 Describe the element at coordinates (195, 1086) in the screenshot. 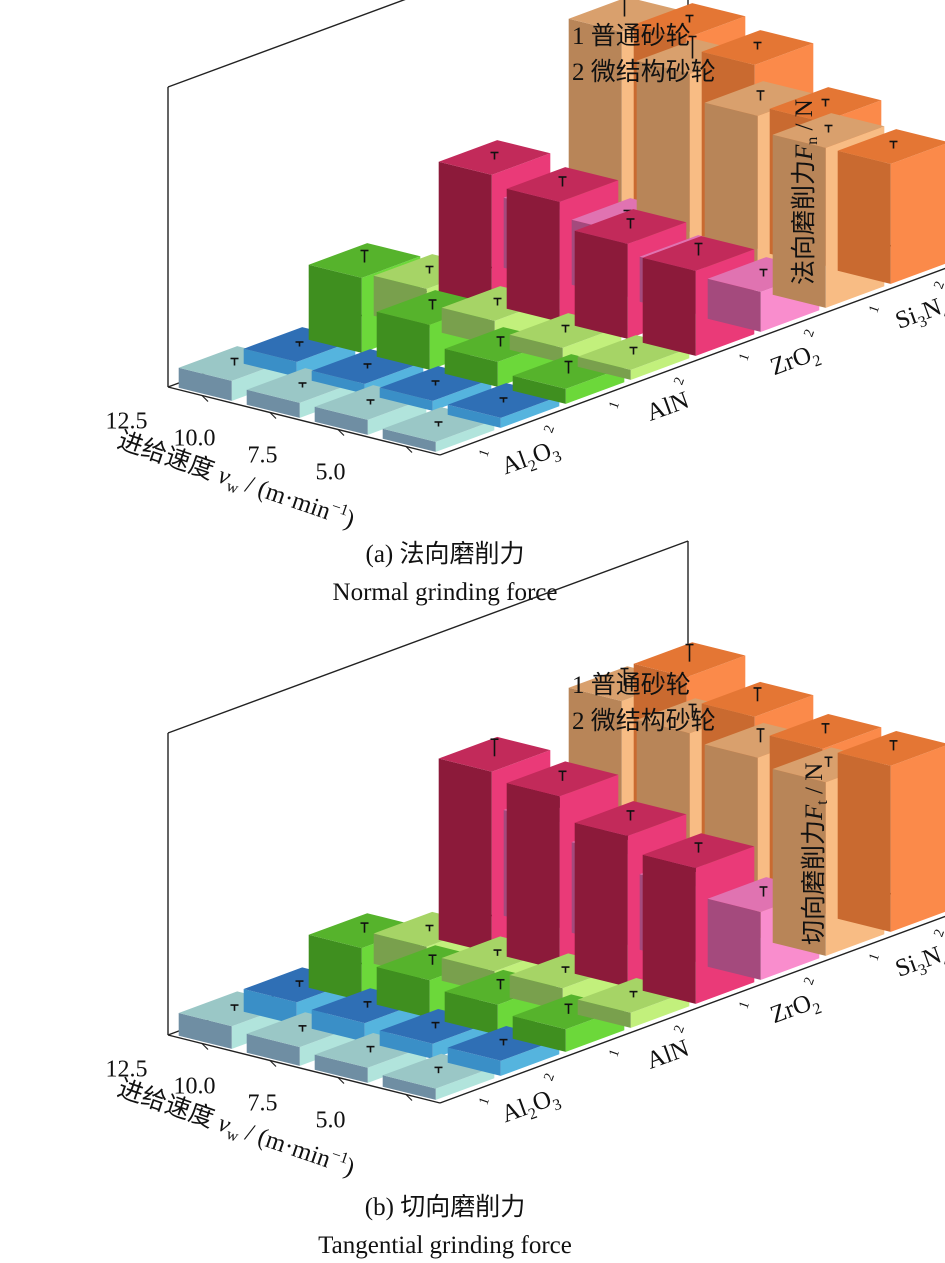

I see `speed-tick-label: 10.0` at that location.